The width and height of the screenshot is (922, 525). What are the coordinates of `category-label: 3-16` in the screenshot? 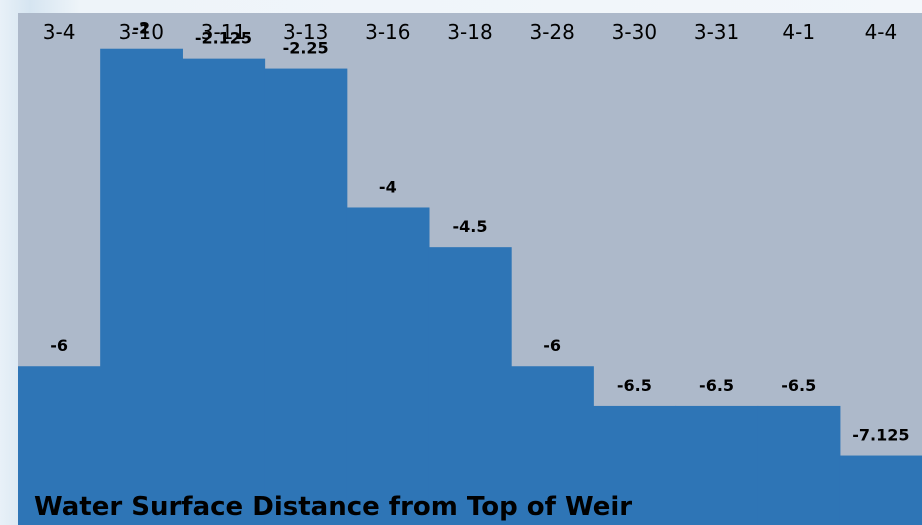 It's located at (387, 32).